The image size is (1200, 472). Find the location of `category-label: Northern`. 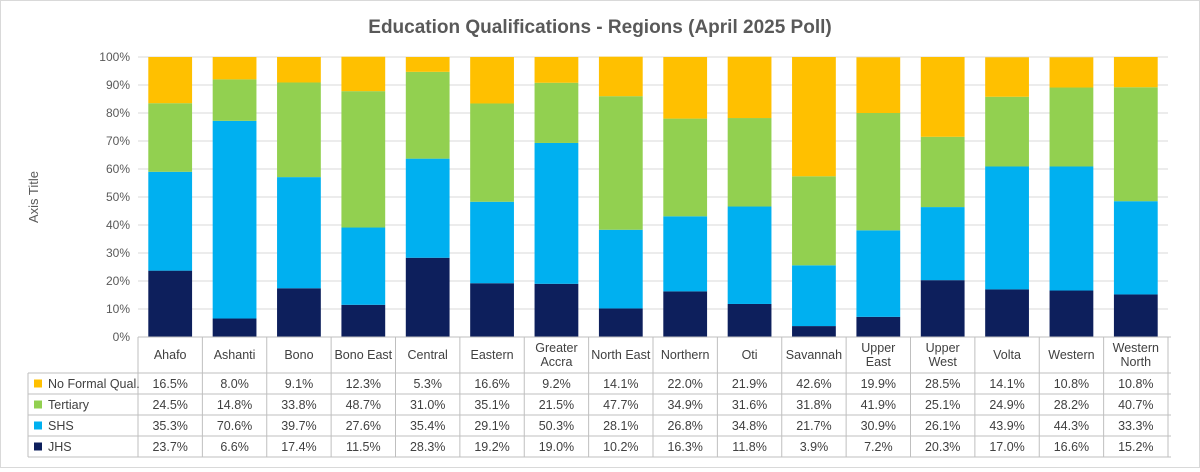

category-label: Northern is located at coordinates (685, 355).